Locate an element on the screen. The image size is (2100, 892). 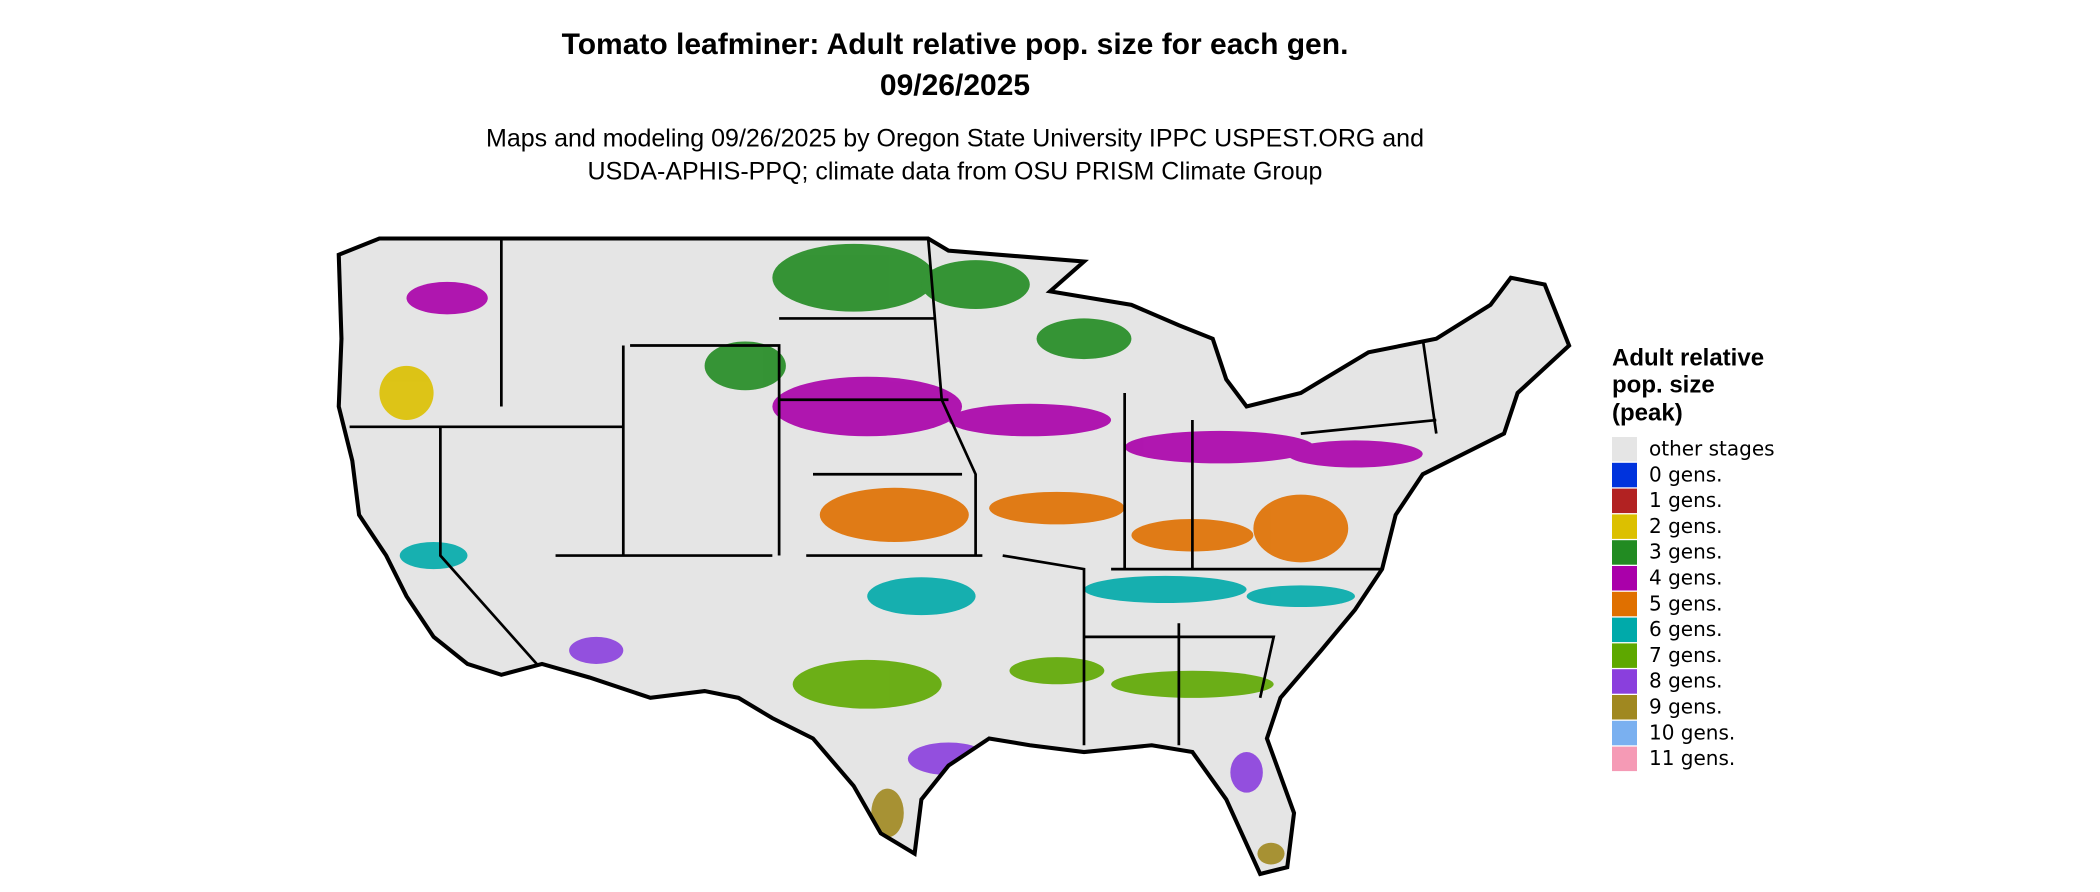
legend-label: 10 gens. is located at coordinates (1692, 732).